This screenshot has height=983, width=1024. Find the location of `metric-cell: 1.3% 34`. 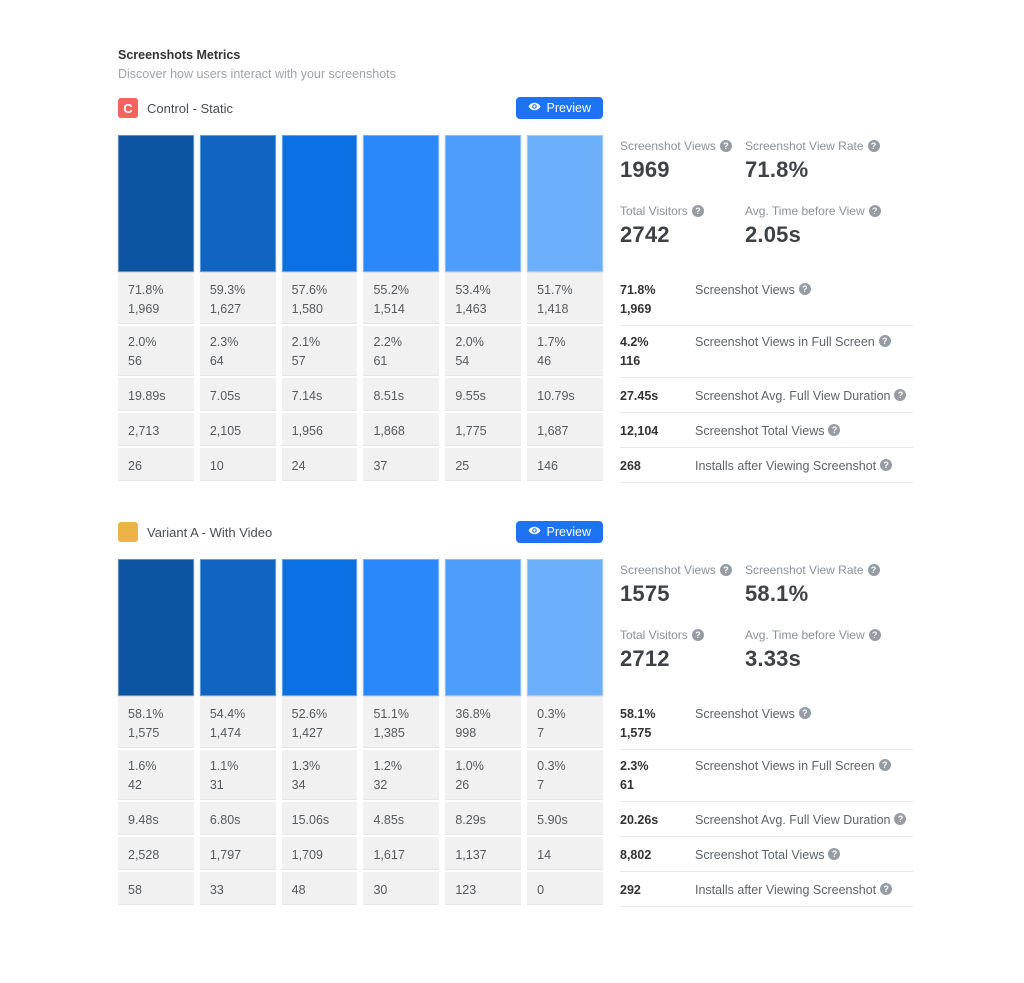

metric-cell: 1.3% 34 is located at coordinates (319, 776).